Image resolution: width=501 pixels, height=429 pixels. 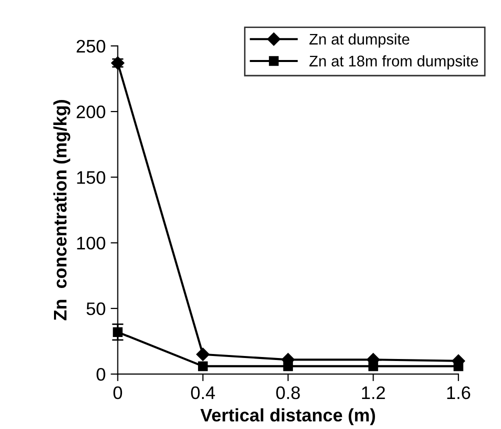 I want to click on x-tick-label: 1.6, so click(x=458, y=393).